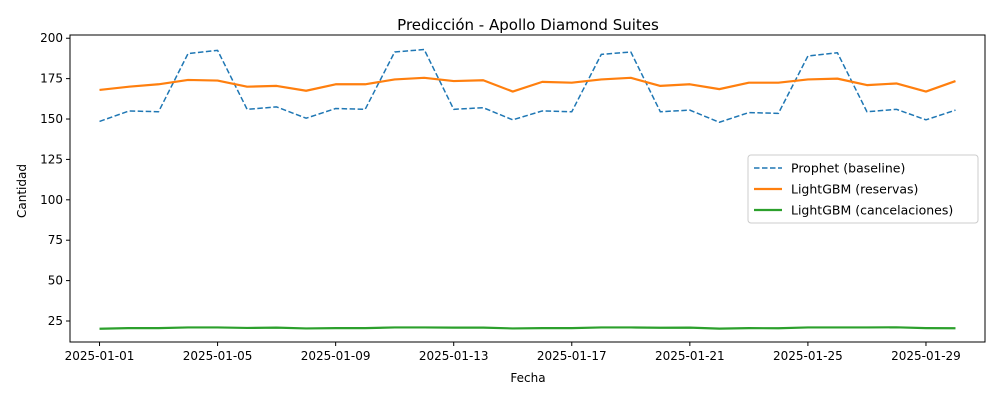 The height and width of the screenshot is (400, 1000). What do you see at coordinates (926, 356) in the screenshot?
I see `x-tick-label: 2025-01-29` at bounding box center [926, 356].